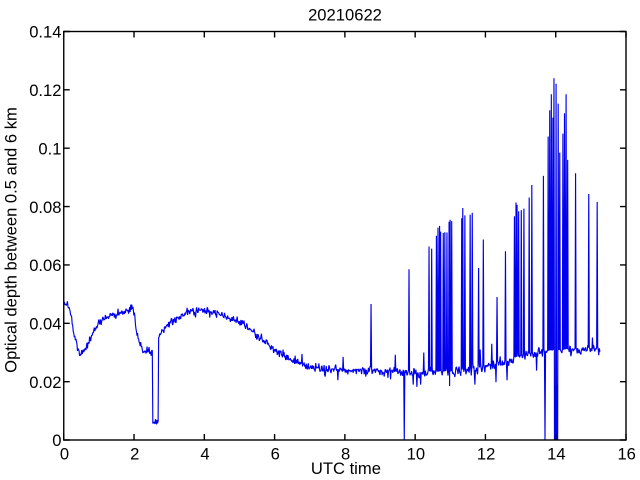 Image resolution: width=640 pixels, height=480 pixels. Describe the element at coordinates (416, 454) in the screenshot. I see `svg-text: 10` at that location.